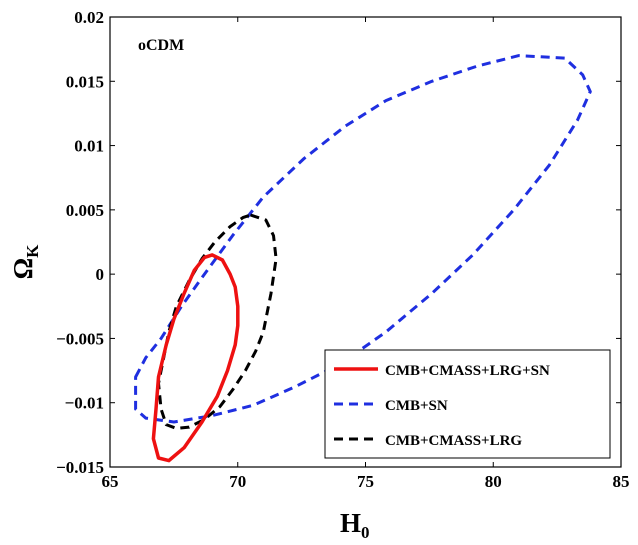 This screenshot has height=545, width=638. I want to click on y-tick-label: 0.02, so click(89, 17).